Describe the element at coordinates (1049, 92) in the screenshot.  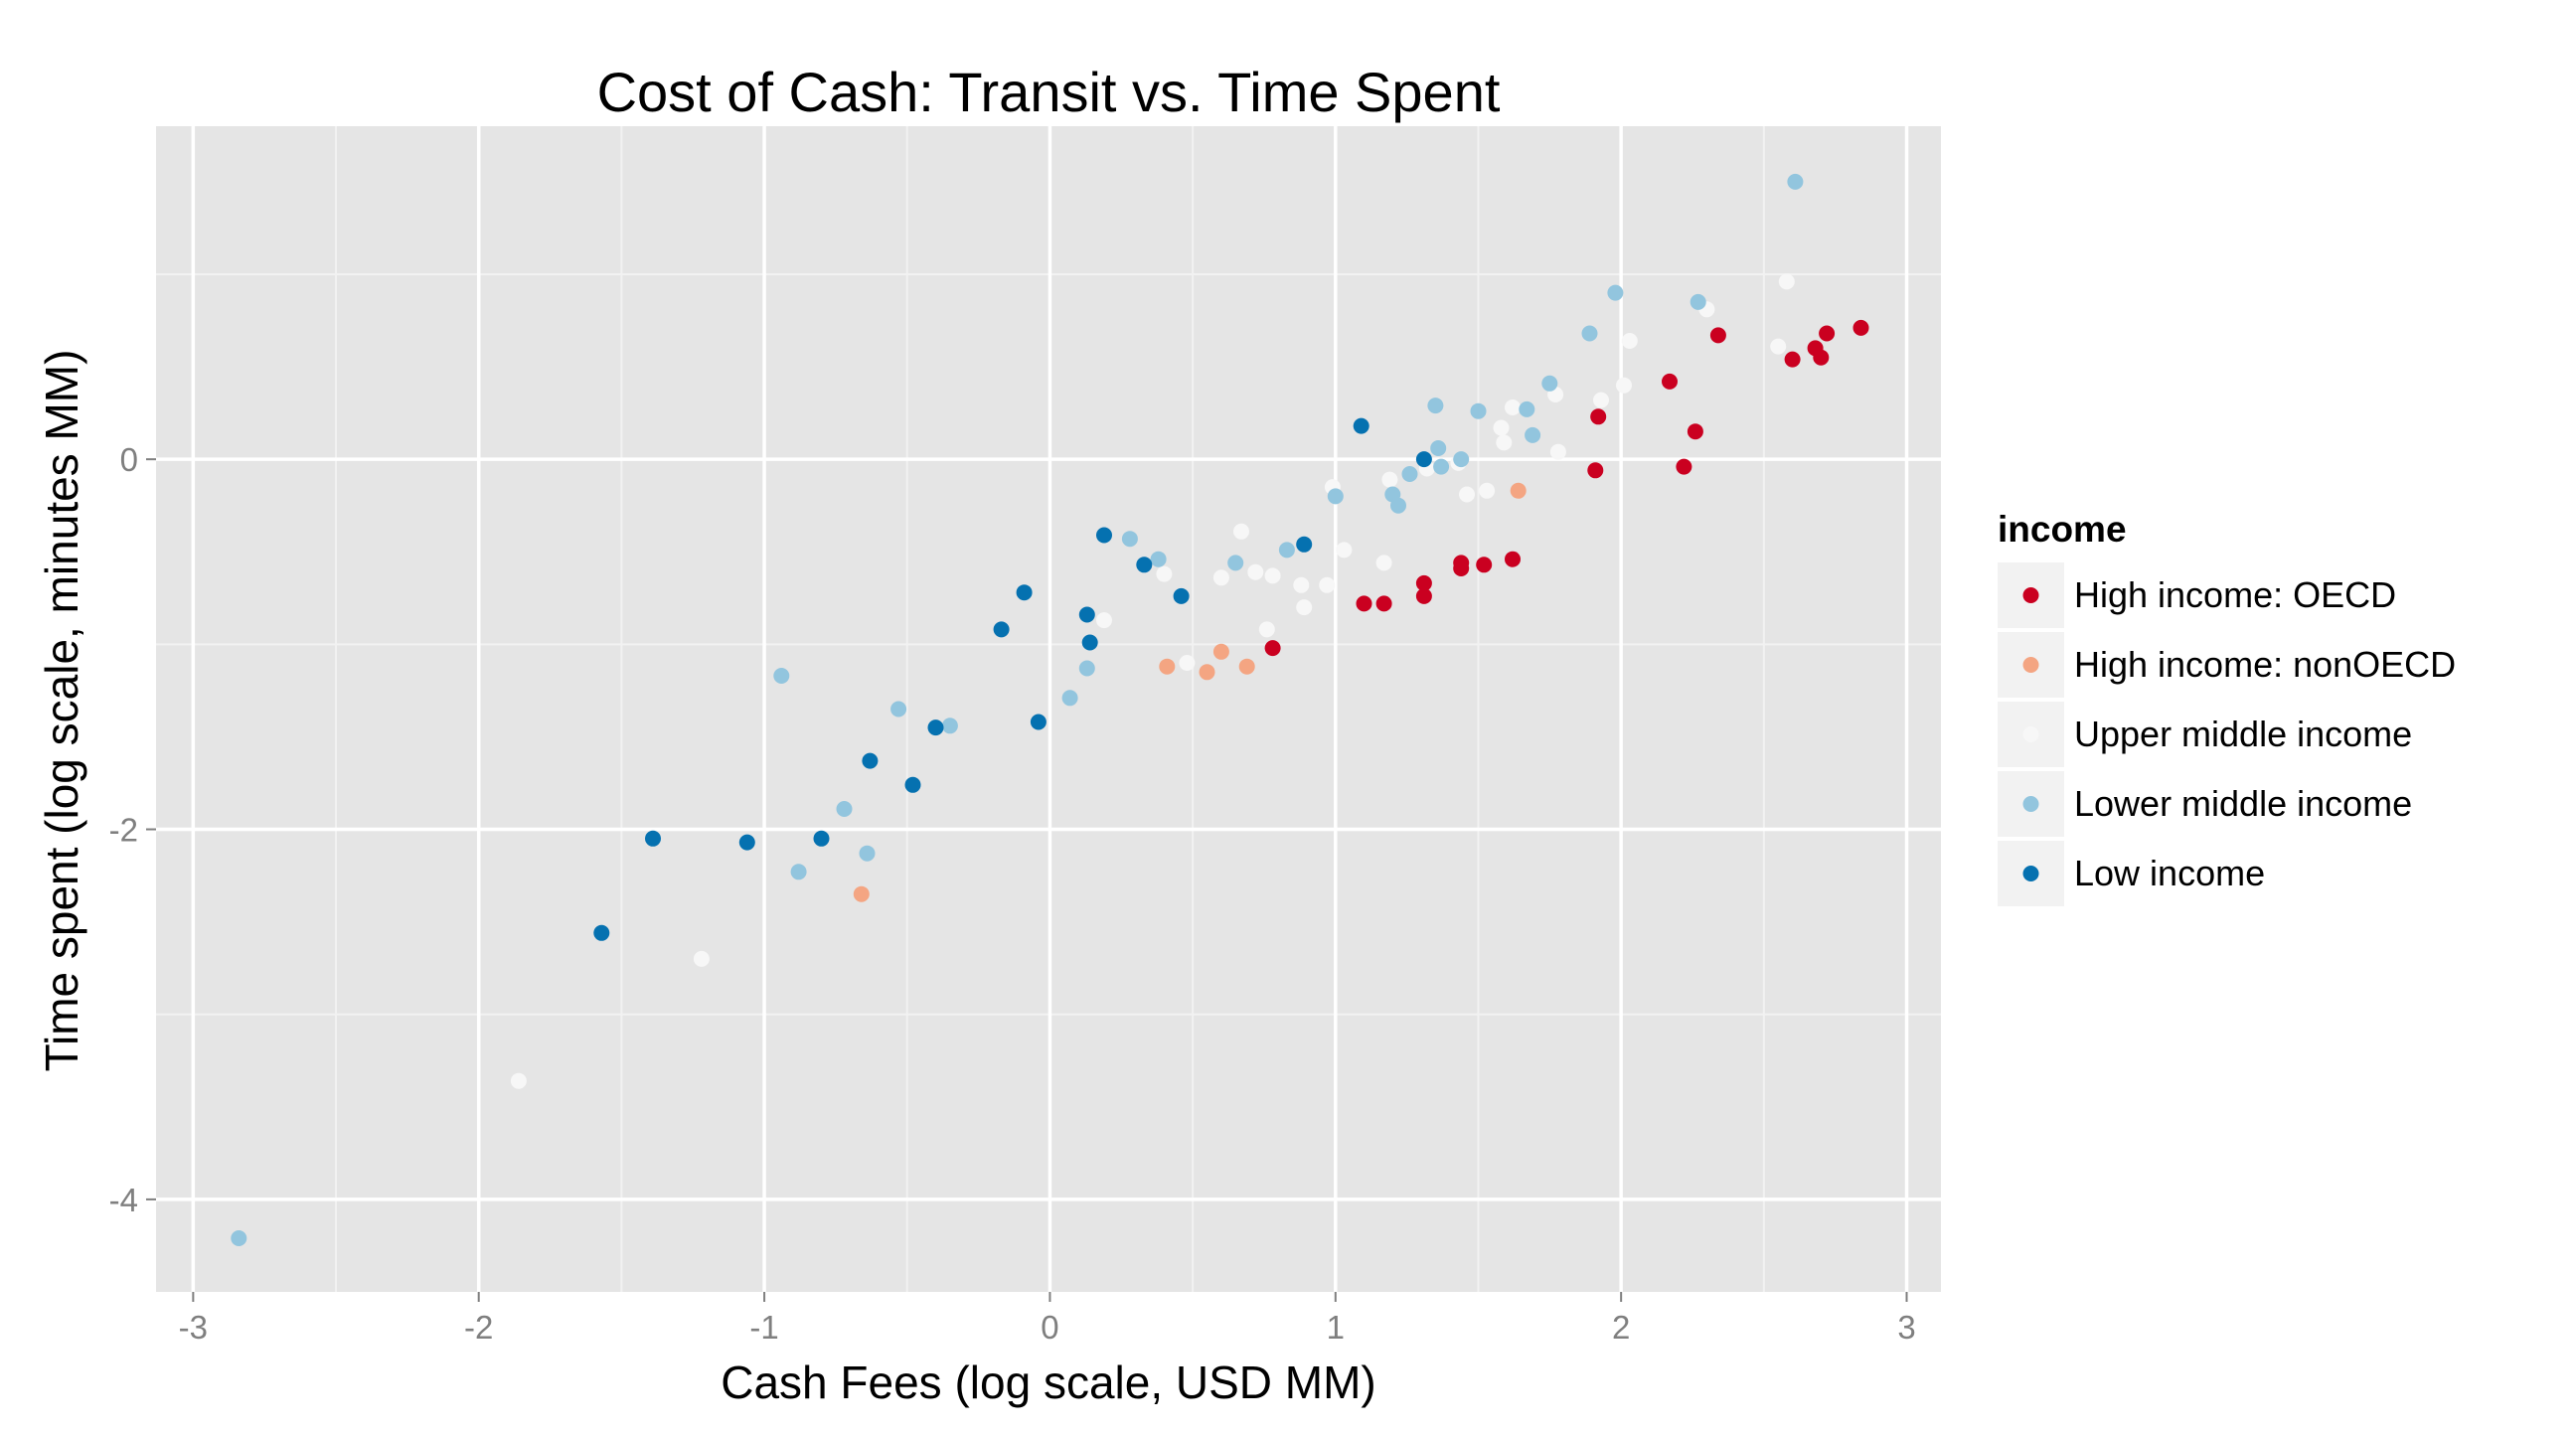
I see `chart-title: Cost of Cash: Transit vs. Time Spent` at that location.